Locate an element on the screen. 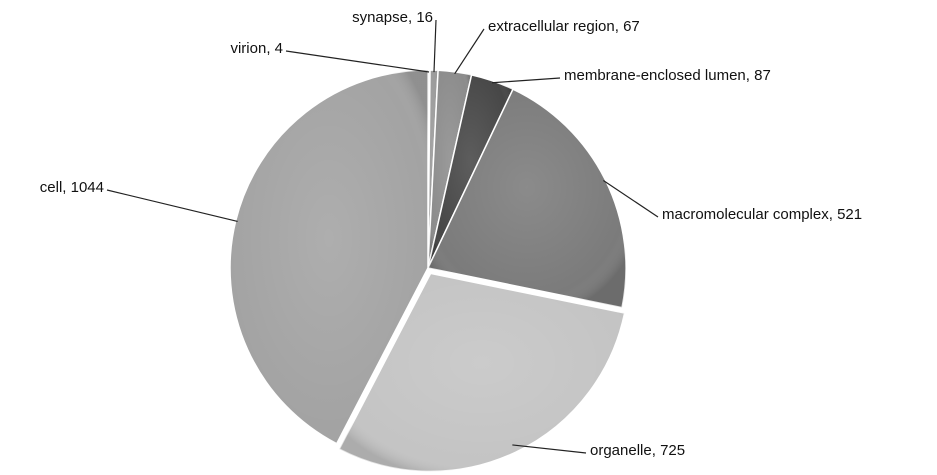  data-label: macromolecular complex, 521 is located at coordinates (762, 214).